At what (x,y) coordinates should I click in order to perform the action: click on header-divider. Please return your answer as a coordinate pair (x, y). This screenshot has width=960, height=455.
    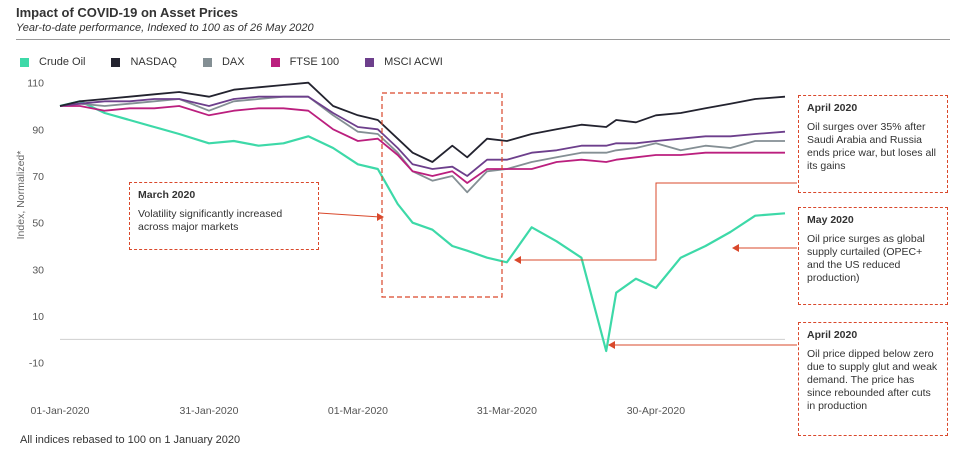
    Looking at the image, I should click on (483, 39).